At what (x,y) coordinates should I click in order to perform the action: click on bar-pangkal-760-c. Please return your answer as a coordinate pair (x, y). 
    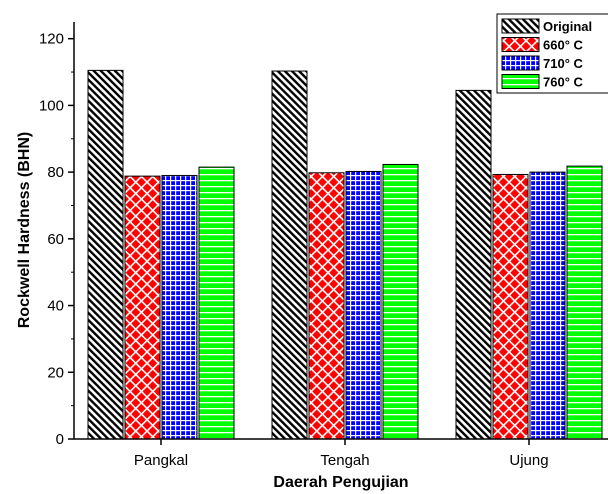
    Looking at the image, I should click on (216, 303).